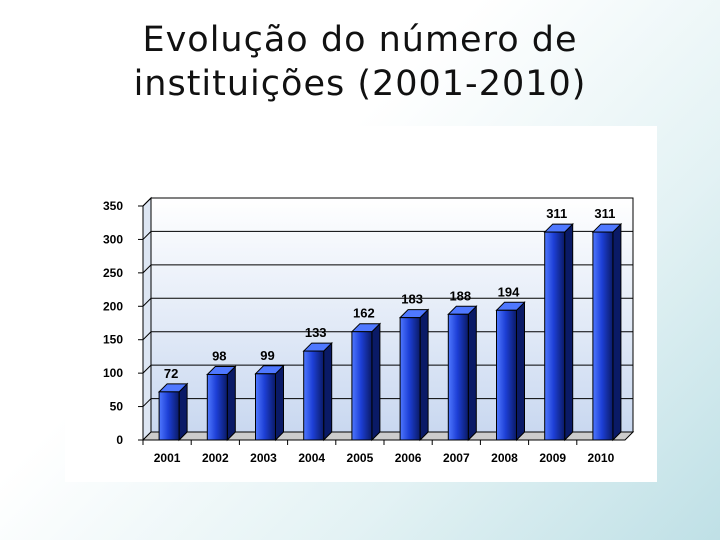 This screenshot has height=540, width=720. What do you see at coordinates (119, 440) in the screenshot?
I see `y-tick-label: 0` at bounding box center [119, 440].